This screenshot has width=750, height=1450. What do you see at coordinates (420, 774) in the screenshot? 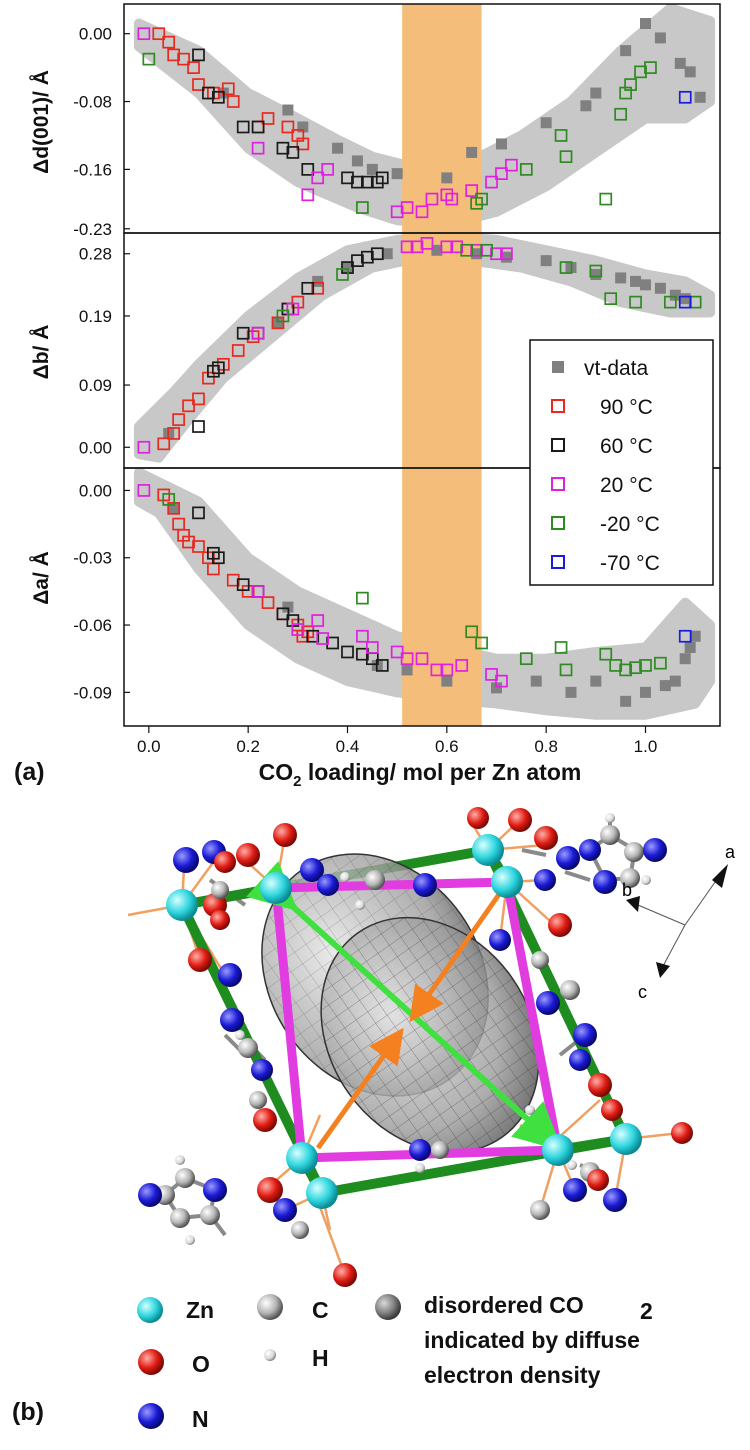
I see `x-axis-label: CO2 loading/ mol per Zn atom` at bounding box center [420, 774].